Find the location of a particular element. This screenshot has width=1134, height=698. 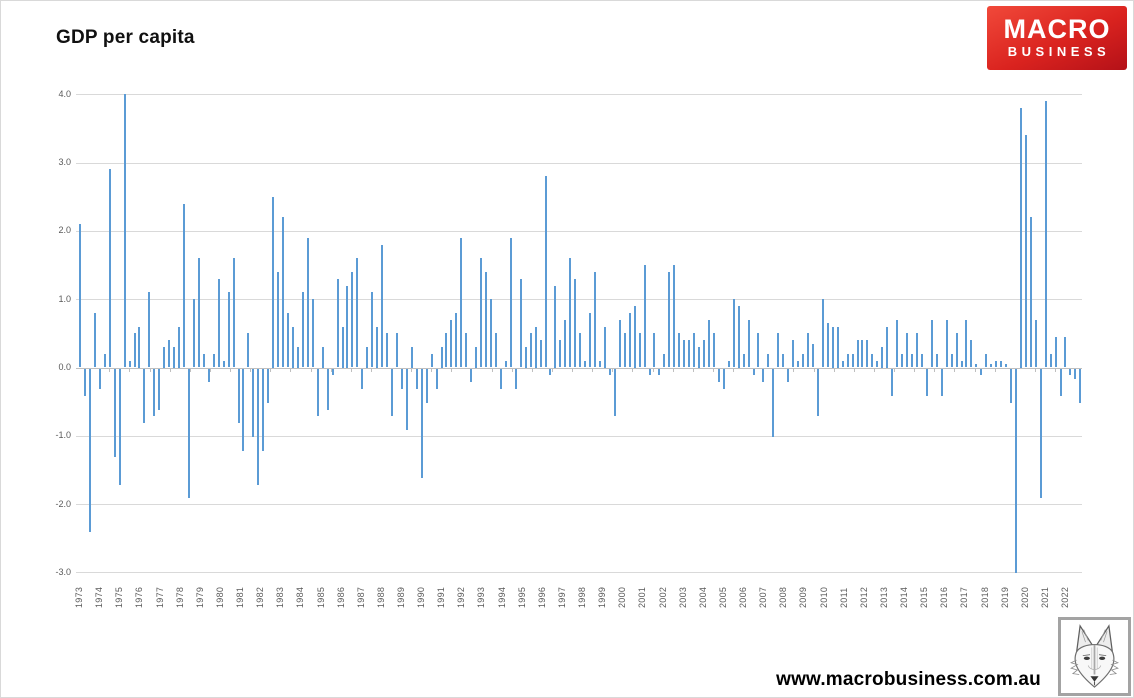

x-axis-label: 1976 is located at coordinates (139, 597).